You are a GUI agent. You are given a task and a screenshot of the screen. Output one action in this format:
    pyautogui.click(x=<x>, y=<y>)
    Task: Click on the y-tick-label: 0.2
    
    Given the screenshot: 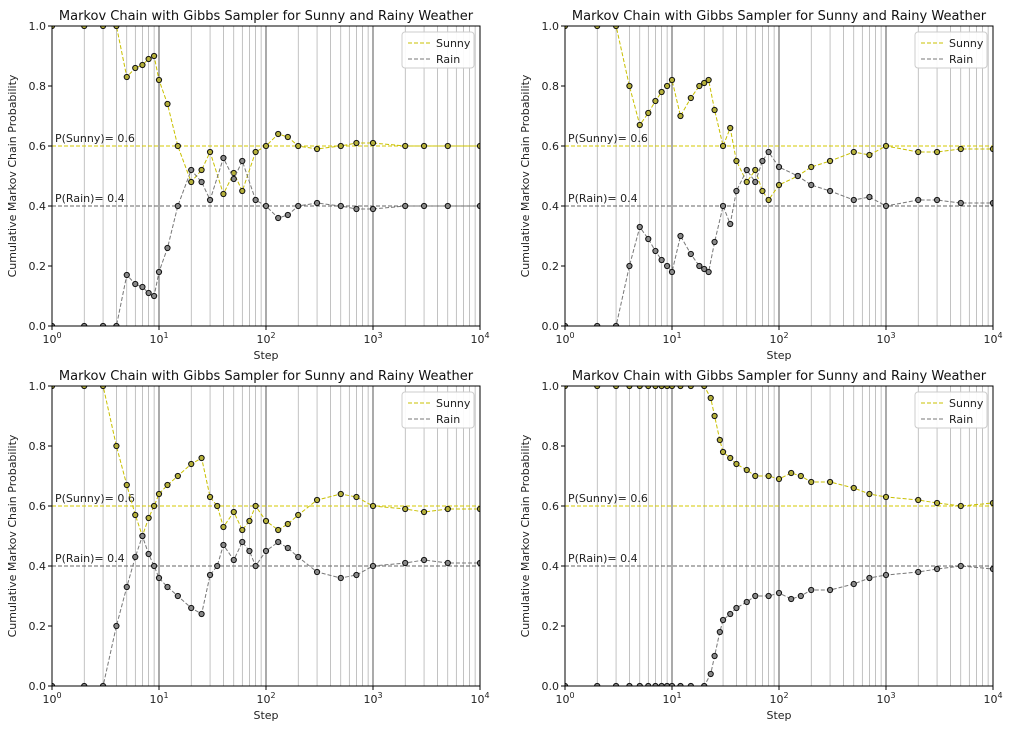 What is the action you would take?
    pyautogui.click(x=551, y=266)
    